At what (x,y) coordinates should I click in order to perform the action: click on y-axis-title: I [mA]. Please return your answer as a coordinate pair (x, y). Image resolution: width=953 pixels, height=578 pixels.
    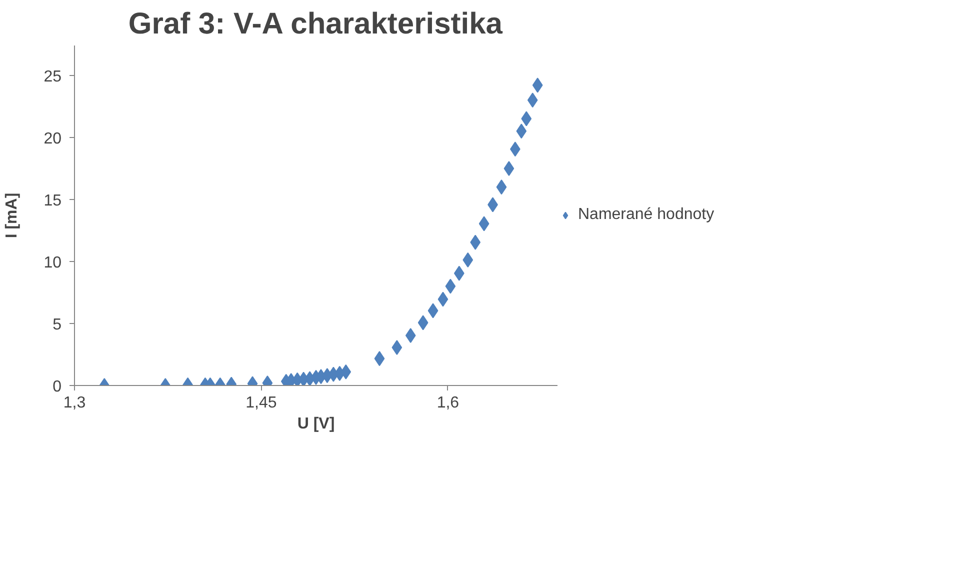
    Looking at the image, I should click on (12, 215).